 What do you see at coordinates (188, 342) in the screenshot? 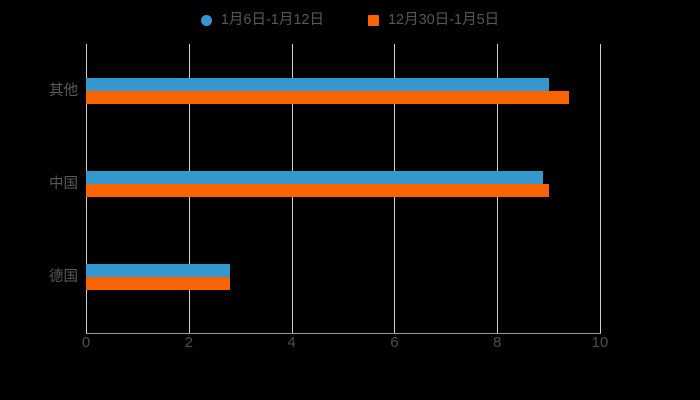
I see `x-axis-tick-label: 2` at bounding box center [188, 342].